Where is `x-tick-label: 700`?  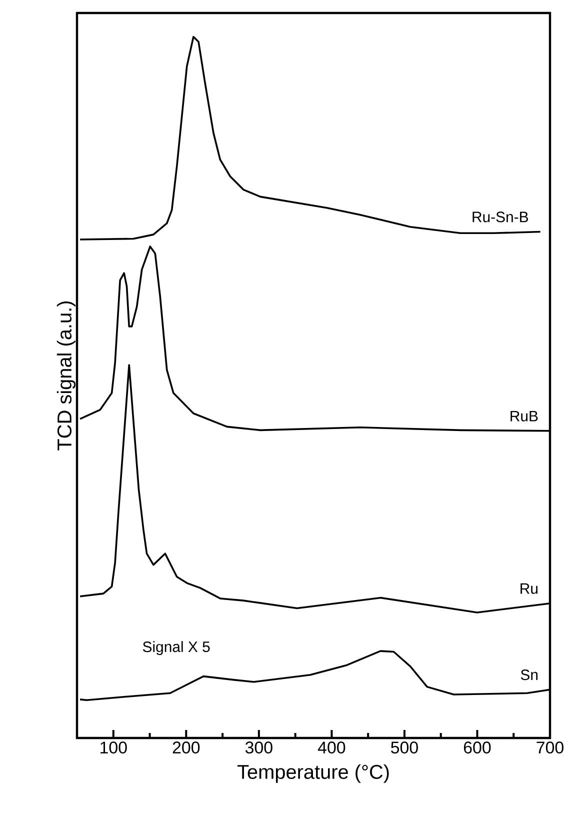
x-tick-label: 700 is located at coordinates (550, 748).